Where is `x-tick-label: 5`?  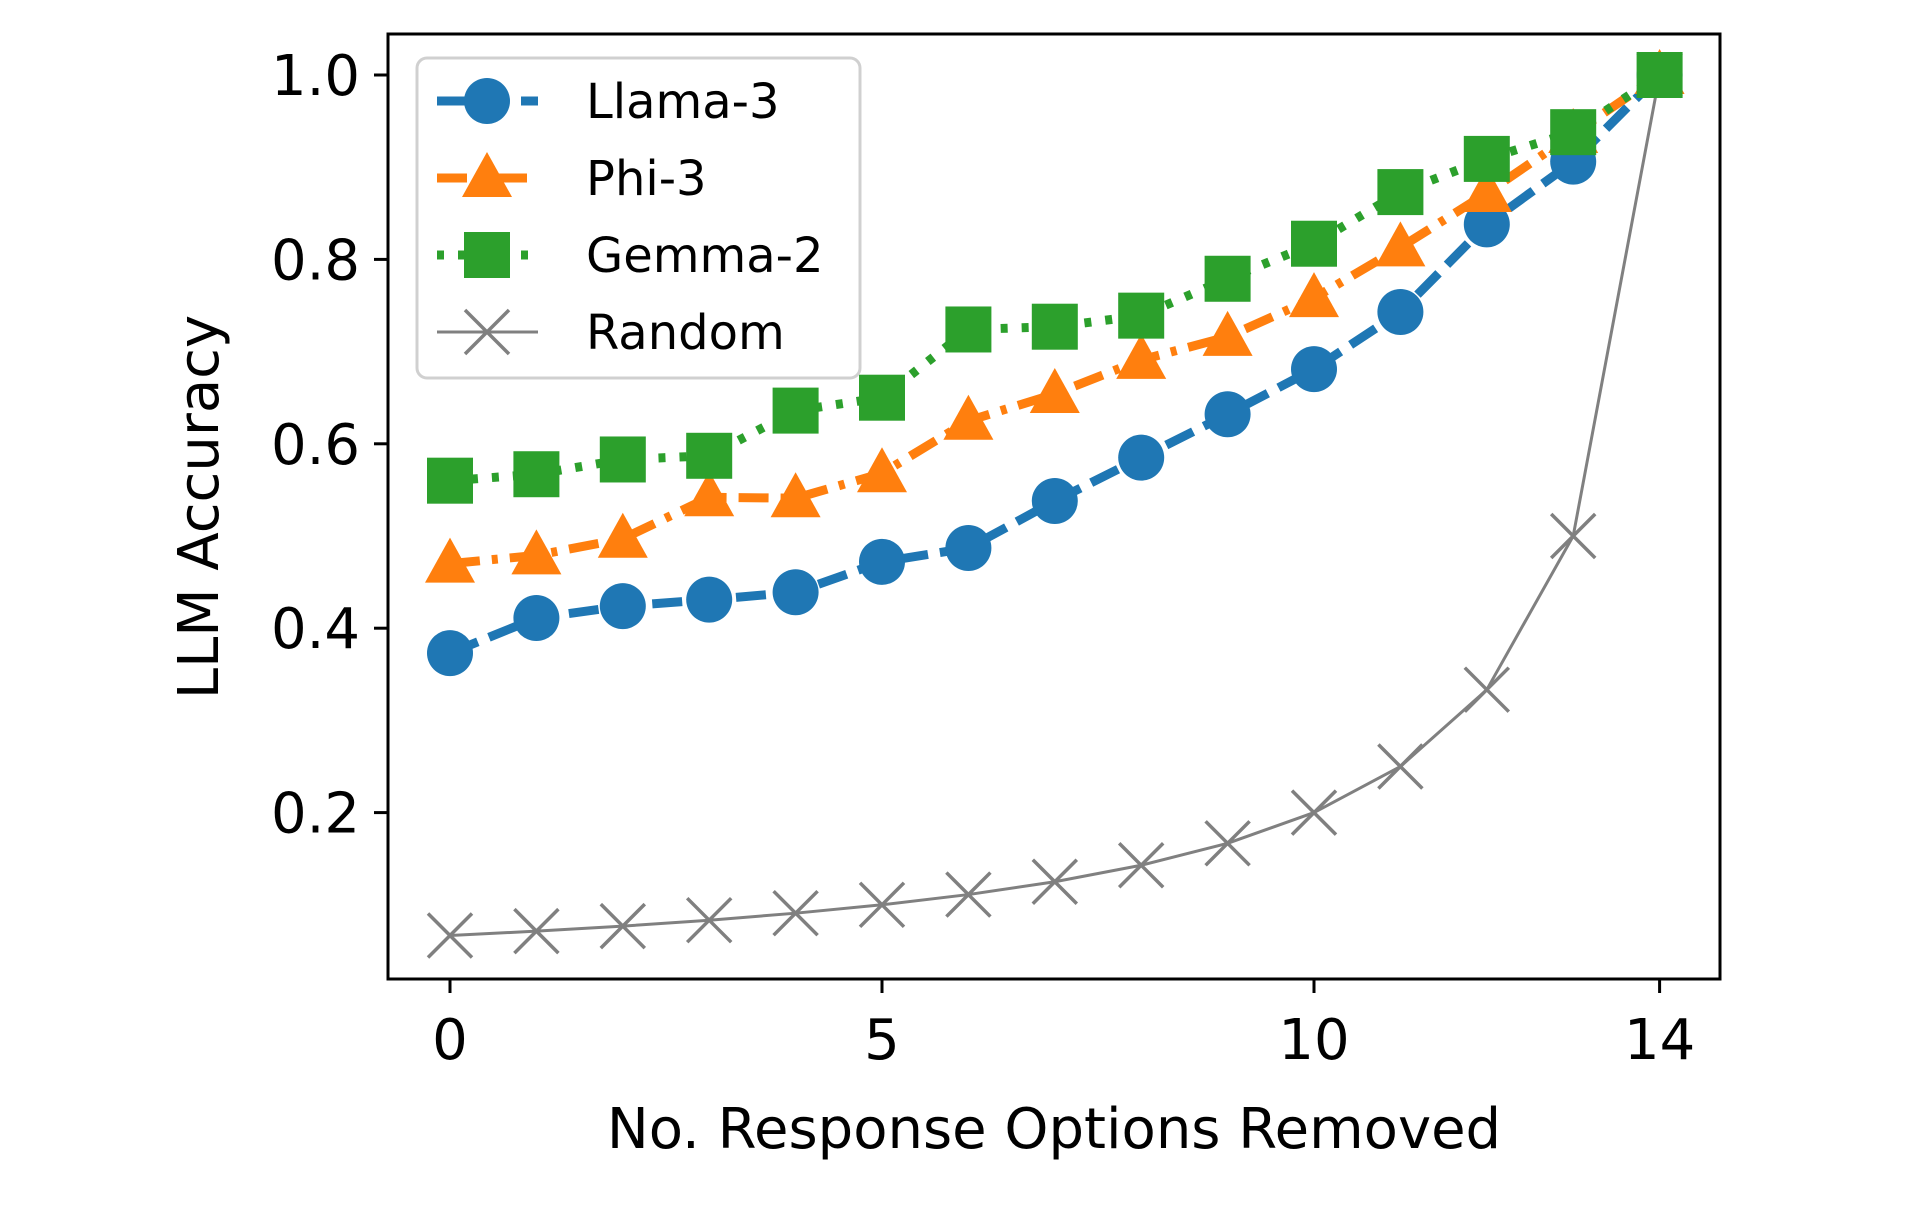 x-tick-label: 5 is located at coordinates (882, 1040).